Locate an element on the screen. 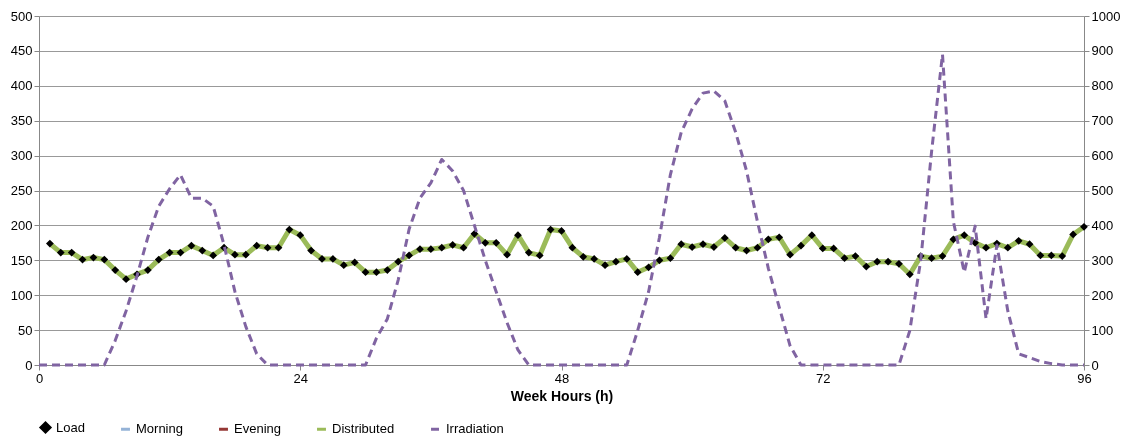 The height and width of the screenshot is (446, 1130). x-tick-label: 96 is located at coordinates (1084, 378).